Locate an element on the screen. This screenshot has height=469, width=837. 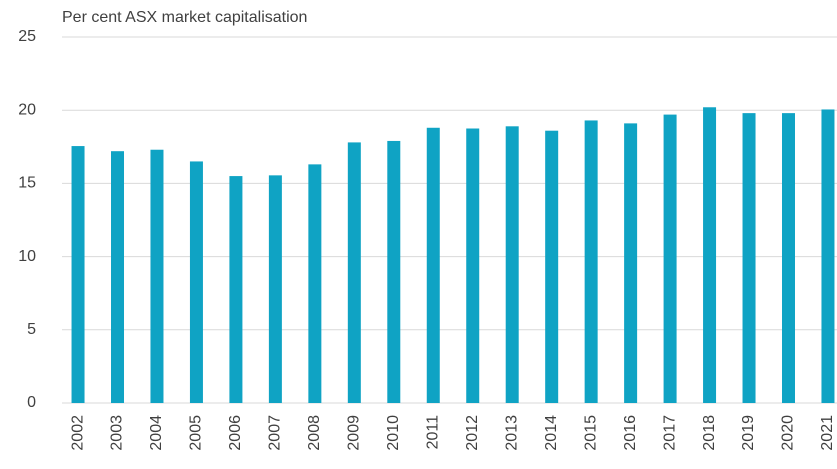
x-tick-label: 2021 is located at coordinates (827, 433).